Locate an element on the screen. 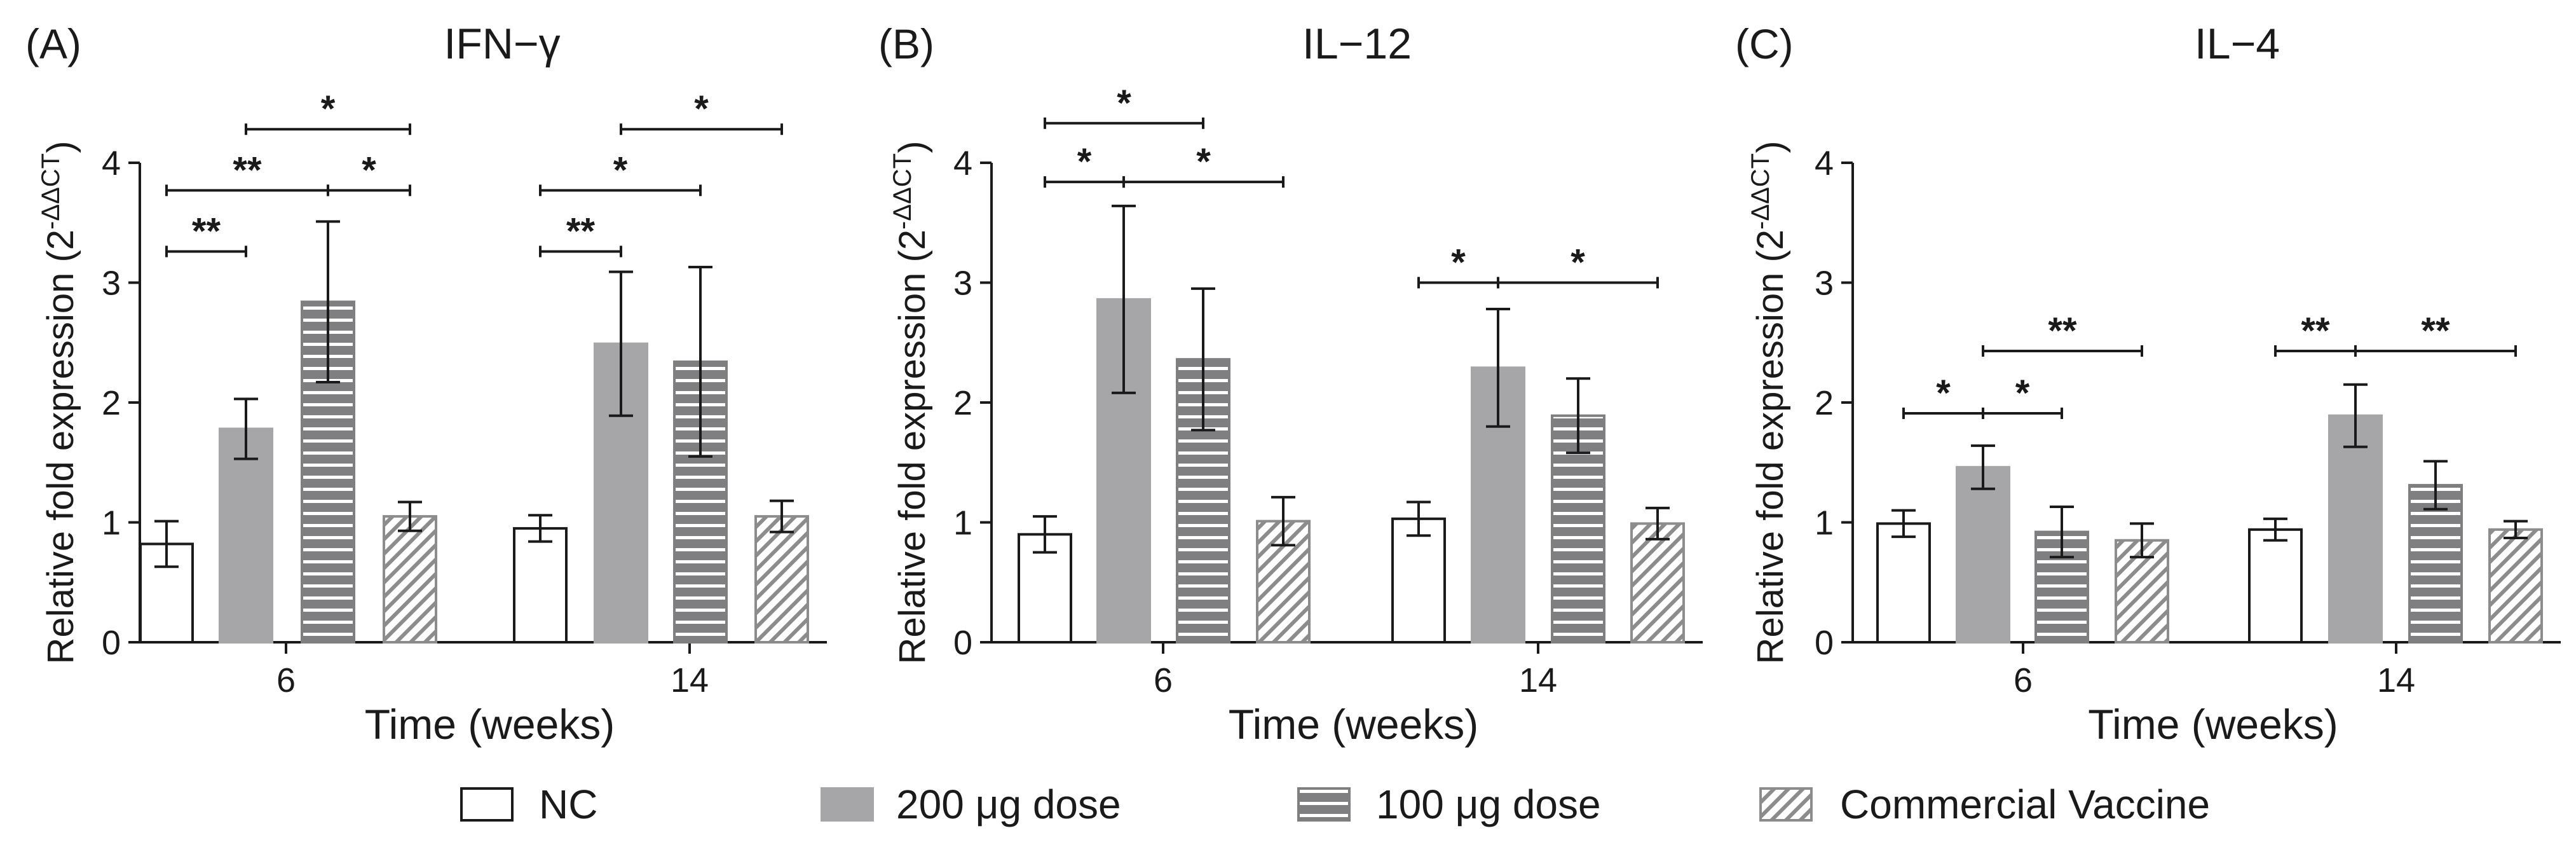  legend-swatch-200ug is located at coordinates (847, 805).